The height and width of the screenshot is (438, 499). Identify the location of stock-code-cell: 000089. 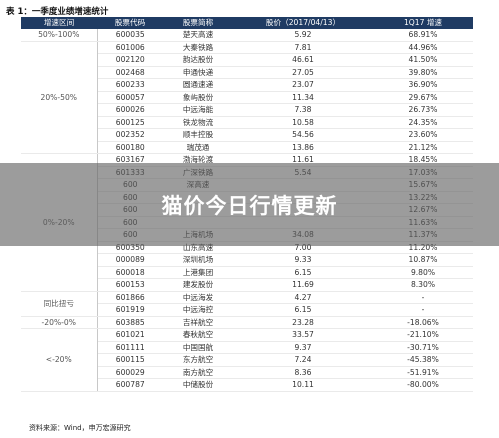
(130, 260).